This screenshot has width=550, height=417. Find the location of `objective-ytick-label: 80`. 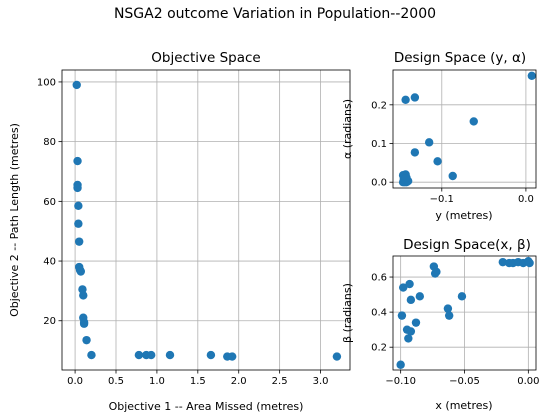

objective-ytick-label: 80 is located at coordinates (49, 142).